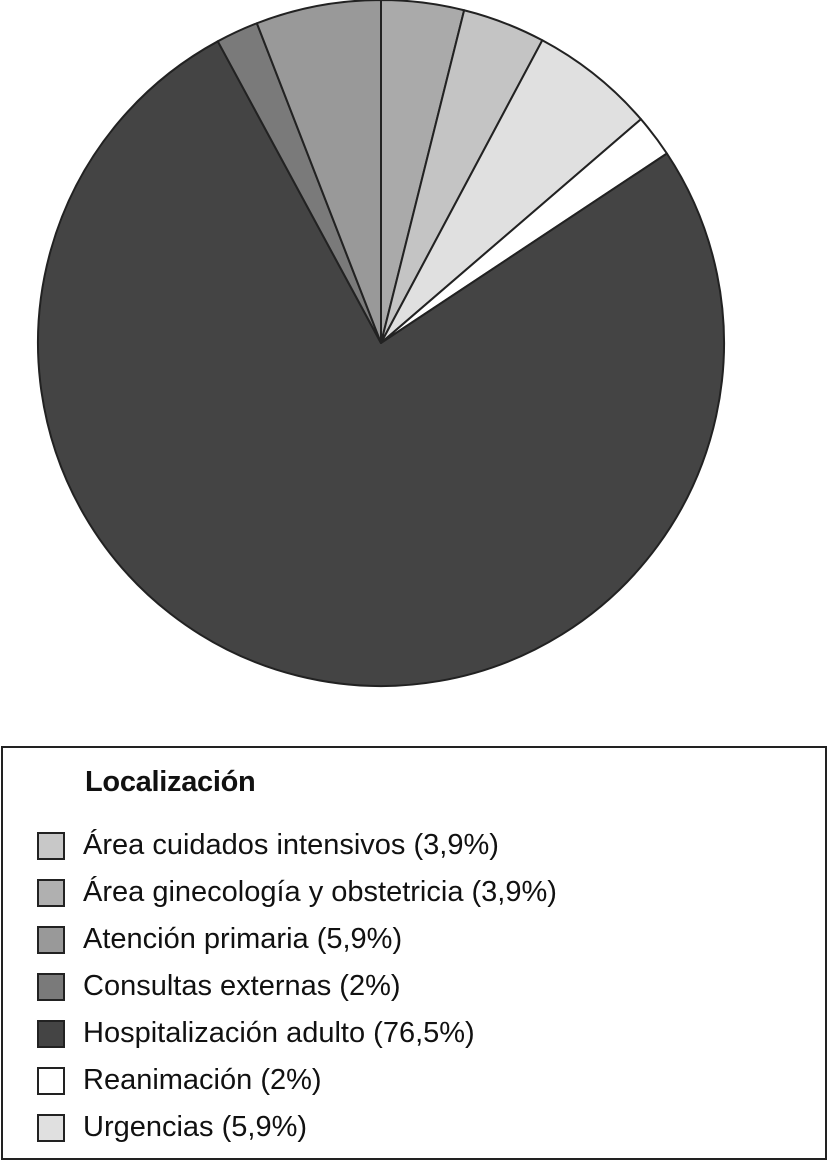  I want to click on legend-label: Consultas externas (2%), so click(242, 986).